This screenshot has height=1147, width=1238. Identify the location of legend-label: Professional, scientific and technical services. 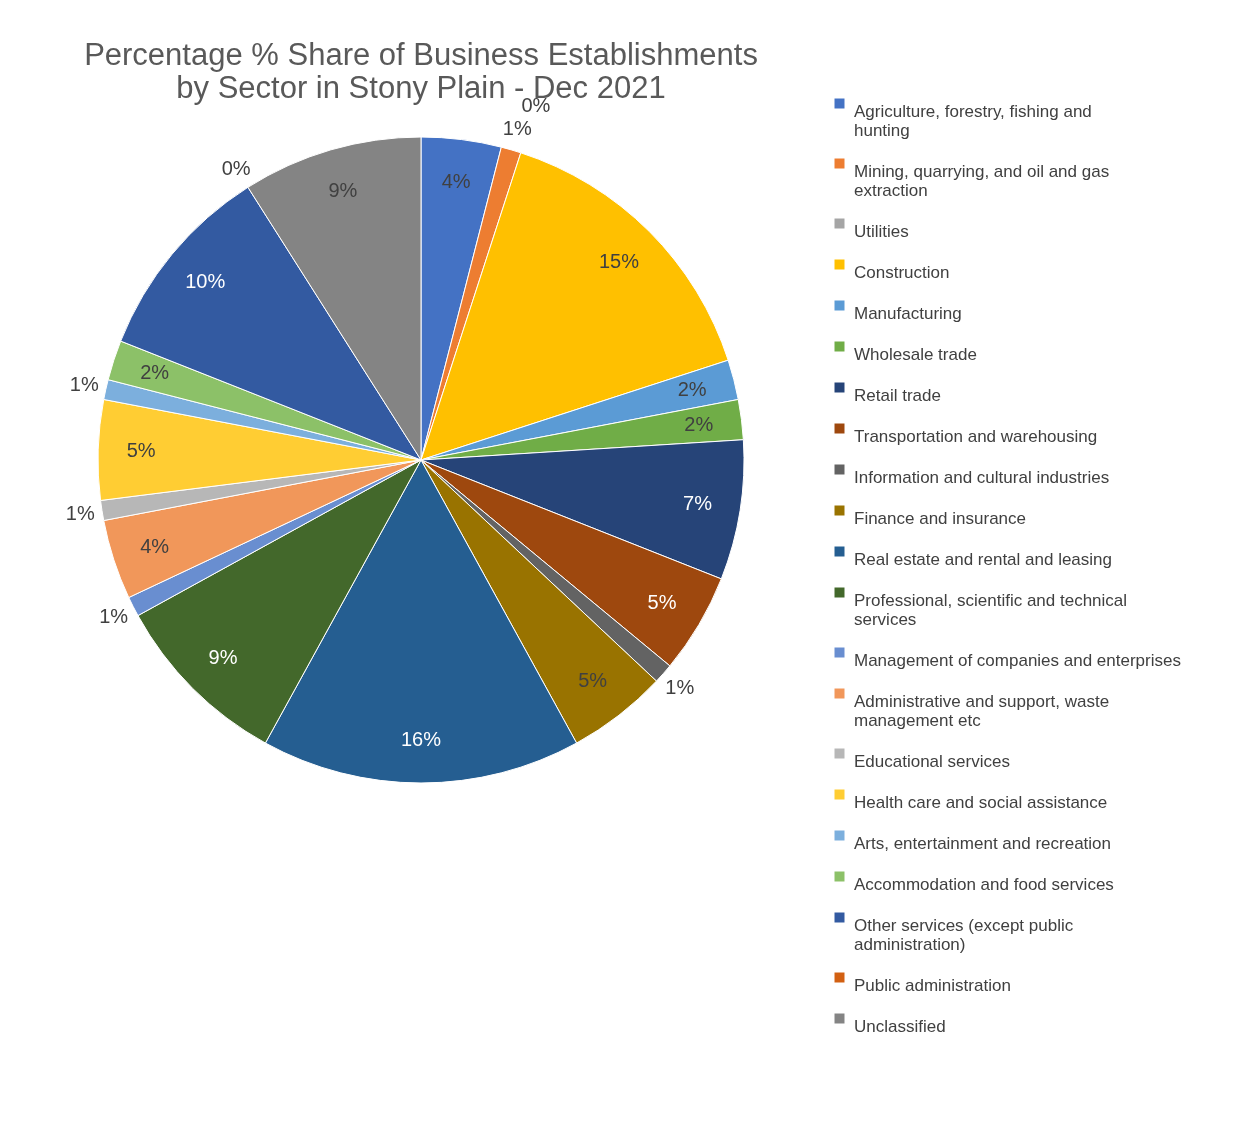
(991, 609).